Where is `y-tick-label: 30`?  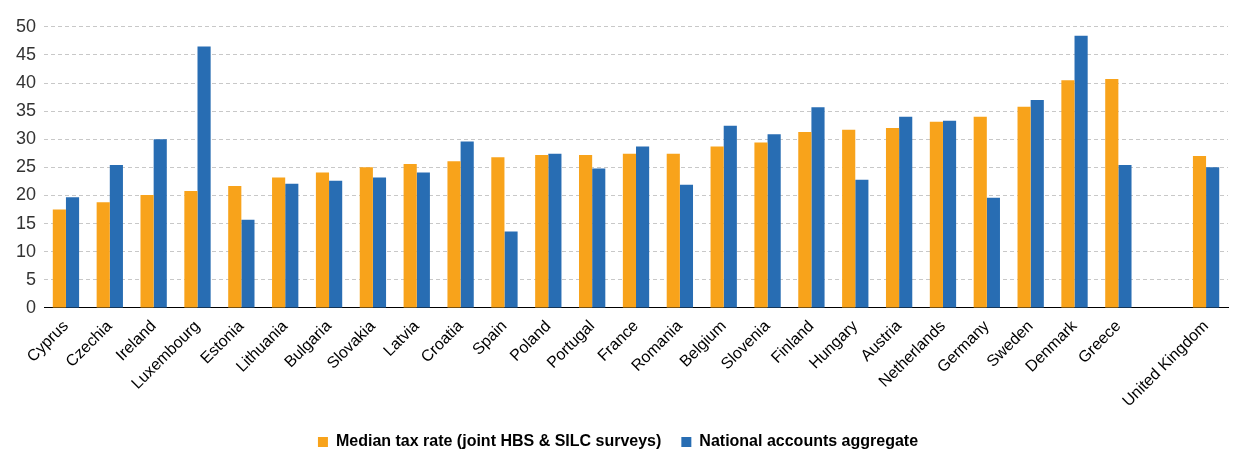 y-tick-label: 30 is located at coordinates (26, 138).